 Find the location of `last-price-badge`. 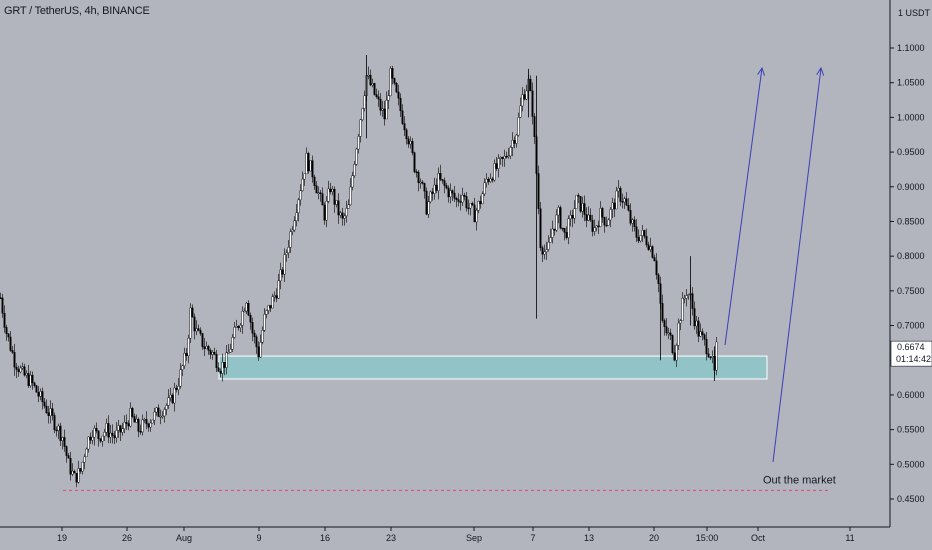

last-price-badge is located at coordinates (911, 353).